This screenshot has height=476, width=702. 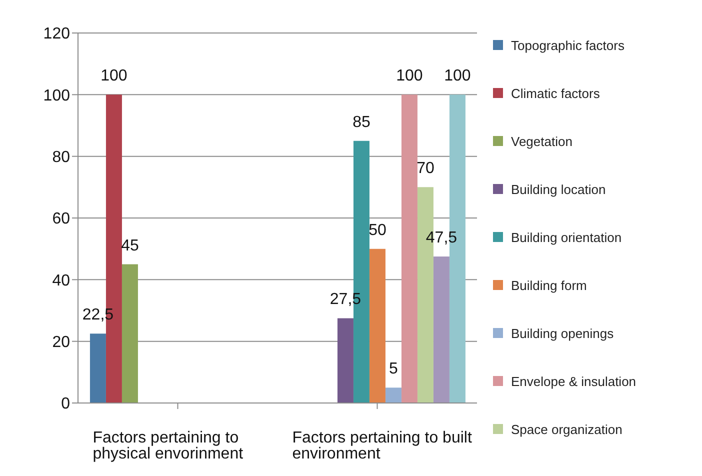 What do you see at coordinates (65, 404) in the screenshot?
I see `y-tick-label: 0` at bounding box center [65, 404].